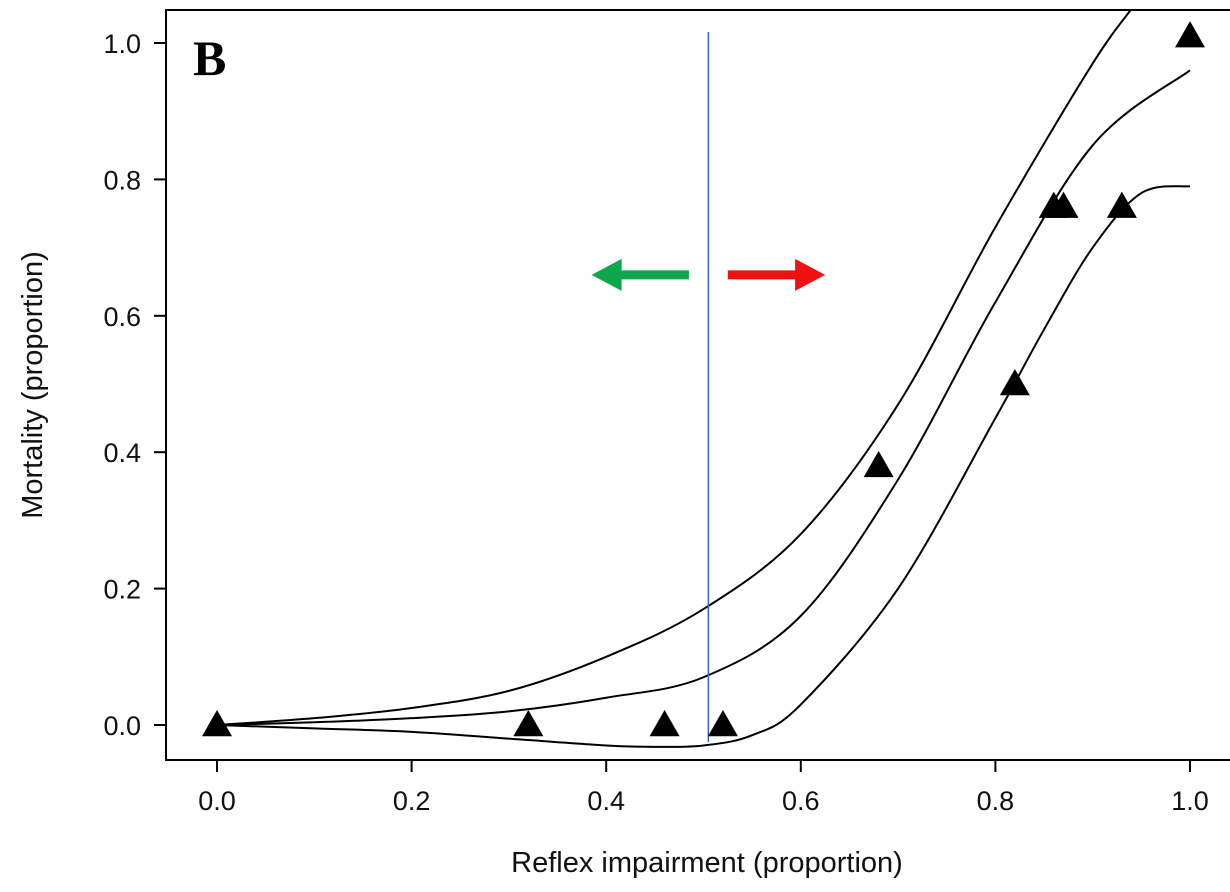 Image resolution: width=1230 pixels, height=892 pixels. I want to click on y-tick-label: 0.2, so click(122, 590).